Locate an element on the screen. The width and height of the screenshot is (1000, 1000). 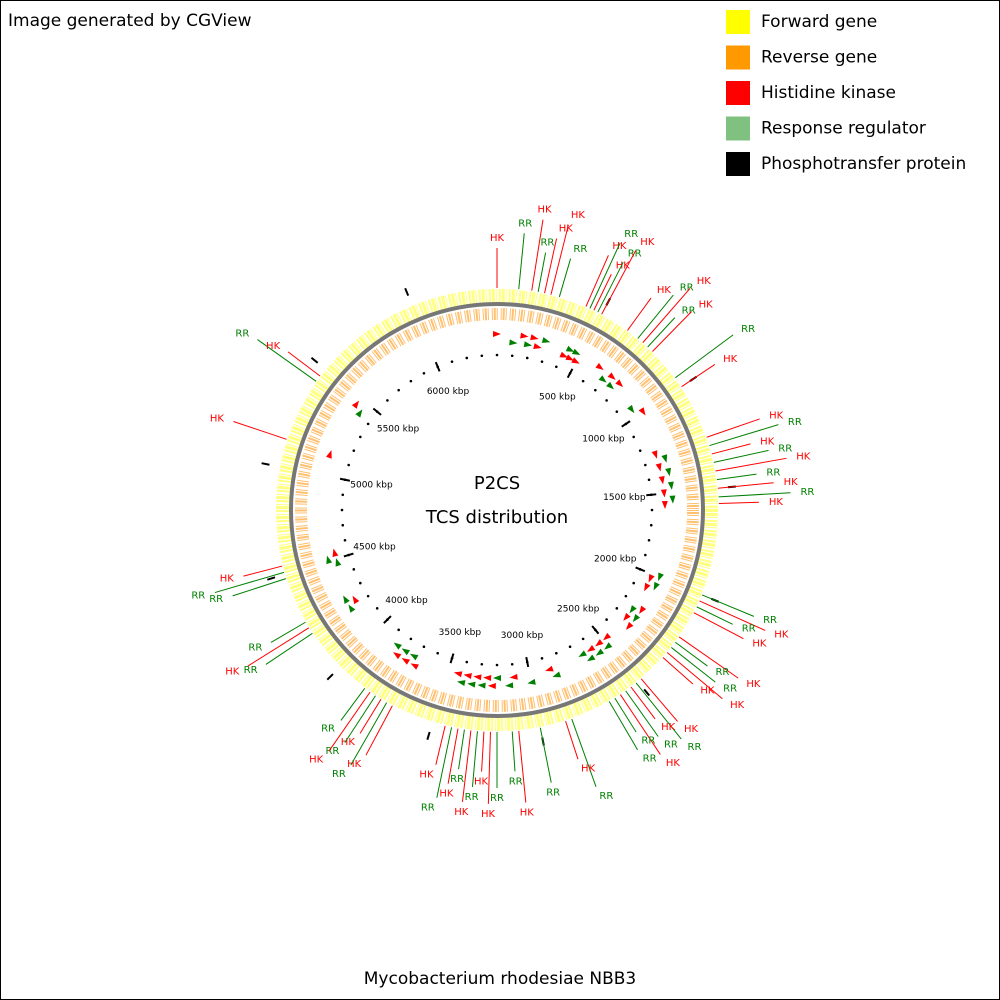
legend-label: Forward gene is located at coordinates (819, 22).